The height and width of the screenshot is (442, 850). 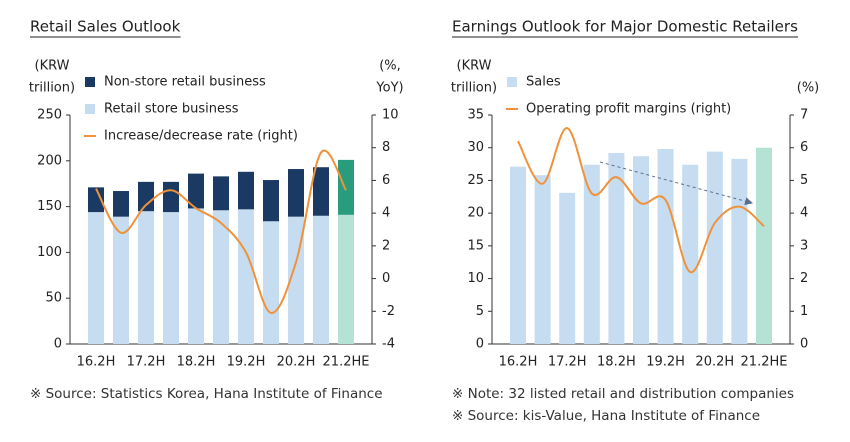 I want to click on y2-tick-label: 8, so click(x=386, y=147).